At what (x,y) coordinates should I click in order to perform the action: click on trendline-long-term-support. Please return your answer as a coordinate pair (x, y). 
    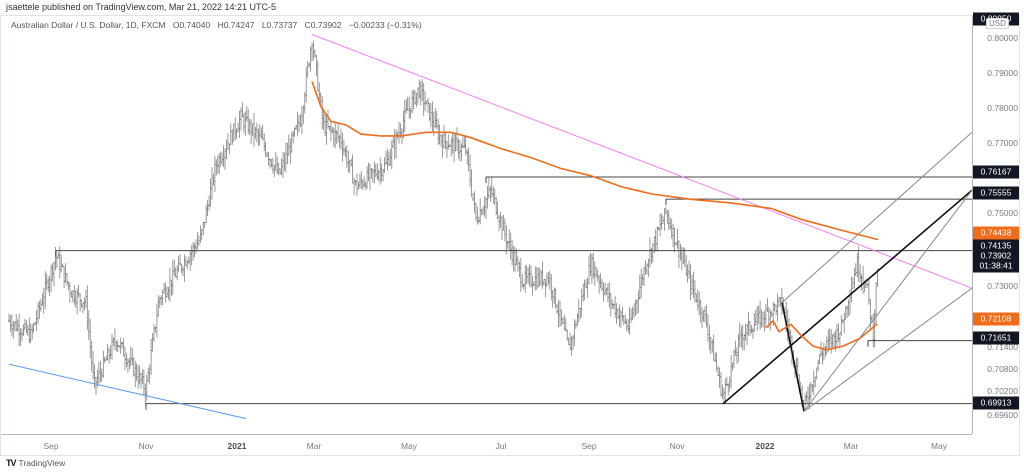
    Looking at the image, I should click on (127, 391).